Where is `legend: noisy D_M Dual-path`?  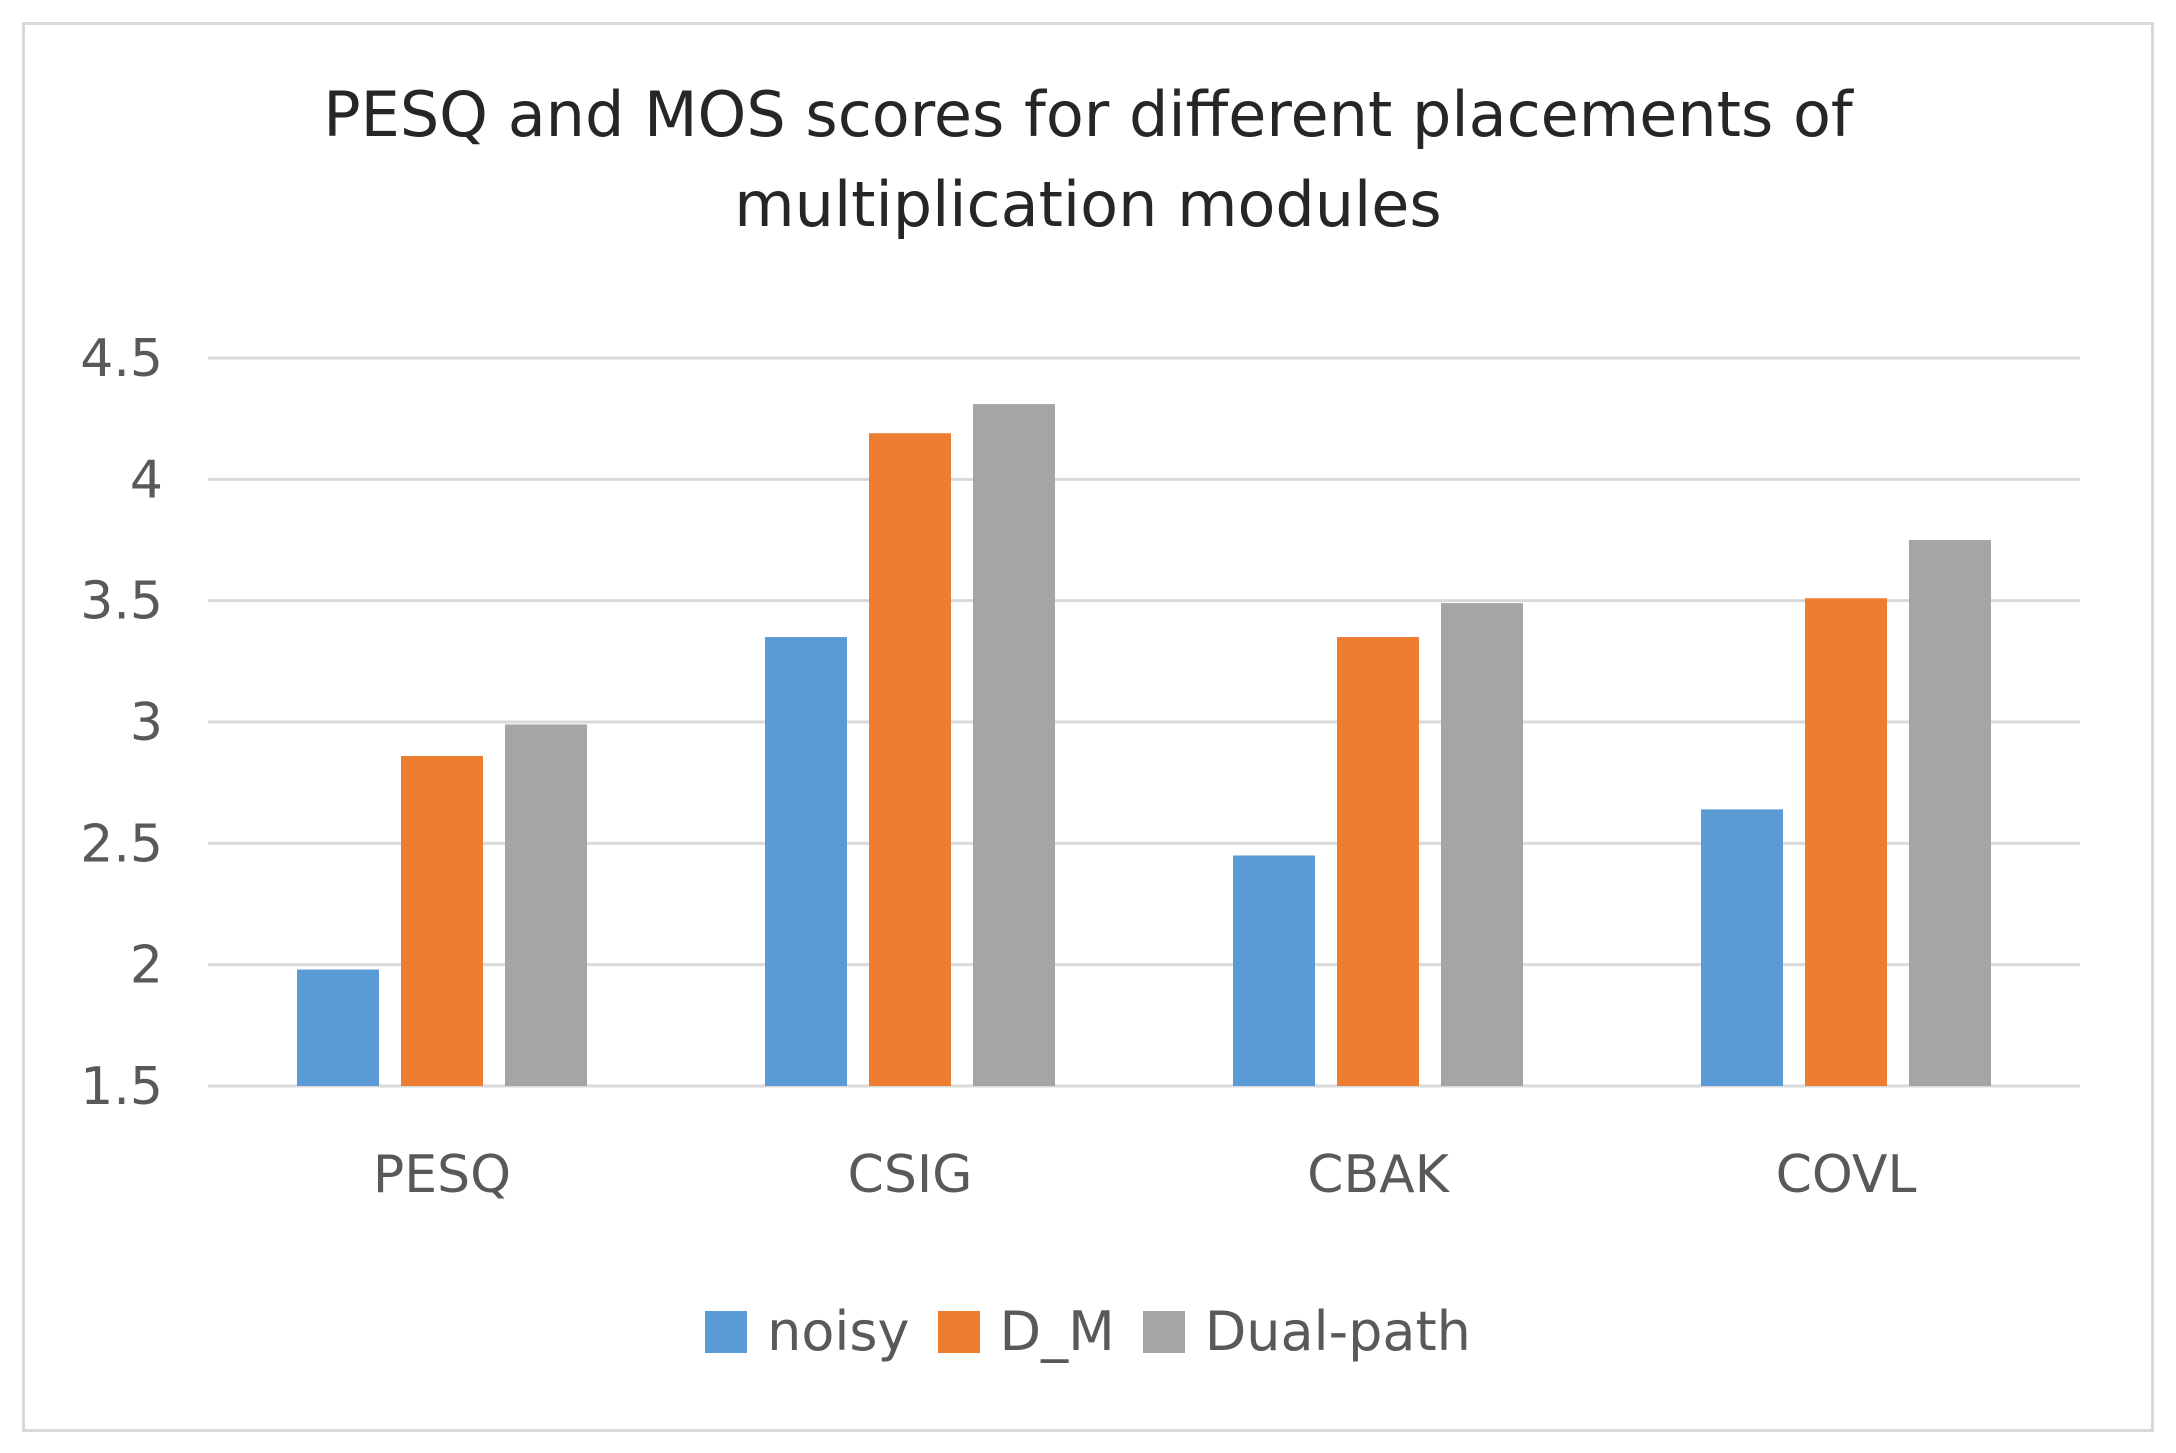
legend: noisy D_M Dual-path is located at coordinates (1088, 1331).